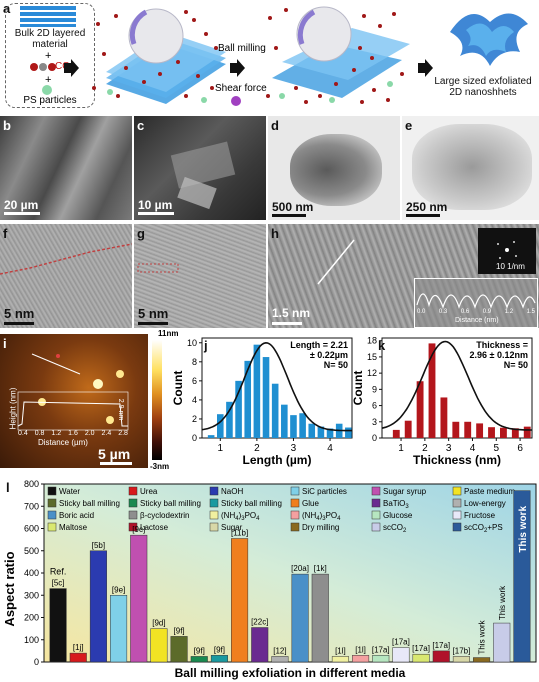 The width and height of the screenshot is (539, 682). I want to click on y-tick-label: 100, so click(31, 640).